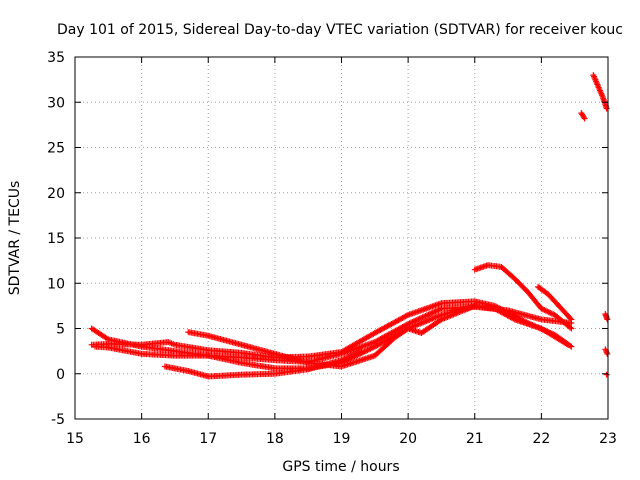 The width and height of the screenshot is (640, 480). Describe the element at coordinates (56, 284) in the screenshot. I see `y-tick-label: 10` at that location.